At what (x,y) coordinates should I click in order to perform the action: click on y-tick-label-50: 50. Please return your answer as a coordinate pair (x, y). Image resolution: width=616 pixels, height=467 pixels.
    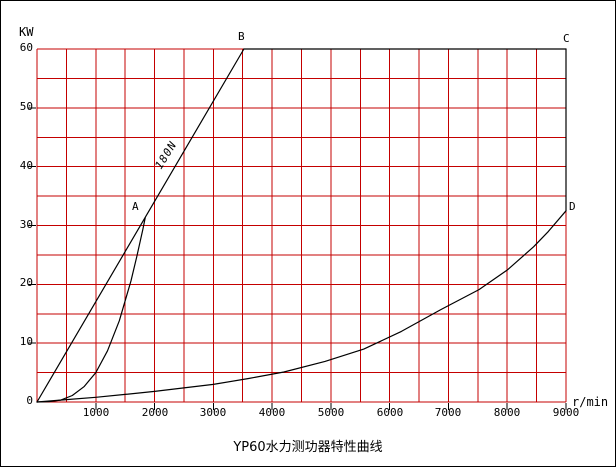
    Looking at the image, I should click on (26, 106).